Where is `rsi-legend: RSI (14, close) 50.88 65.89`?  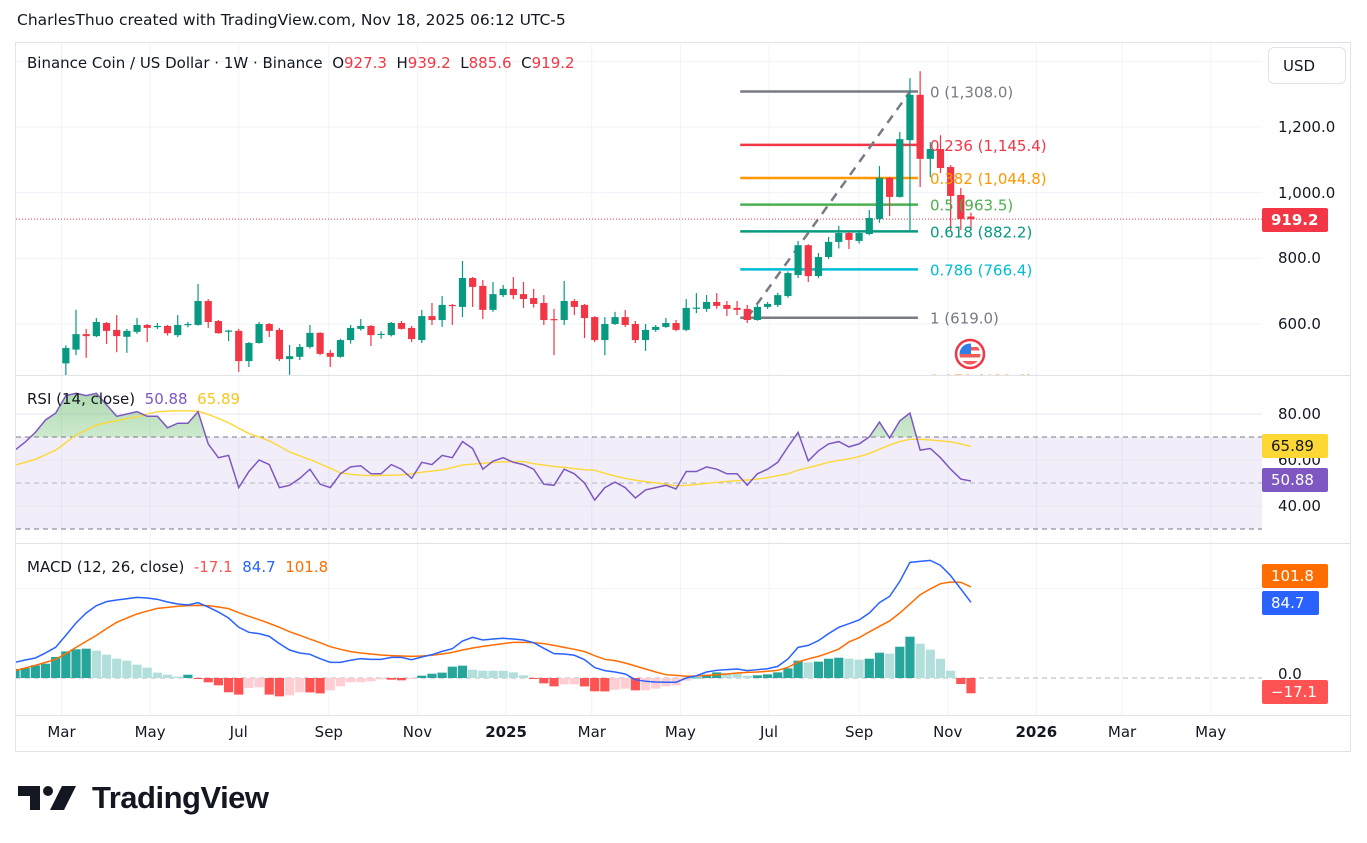
rsi-legend: RSI (14, close) 50.88 65.89 is located at coordinates (133, 399).